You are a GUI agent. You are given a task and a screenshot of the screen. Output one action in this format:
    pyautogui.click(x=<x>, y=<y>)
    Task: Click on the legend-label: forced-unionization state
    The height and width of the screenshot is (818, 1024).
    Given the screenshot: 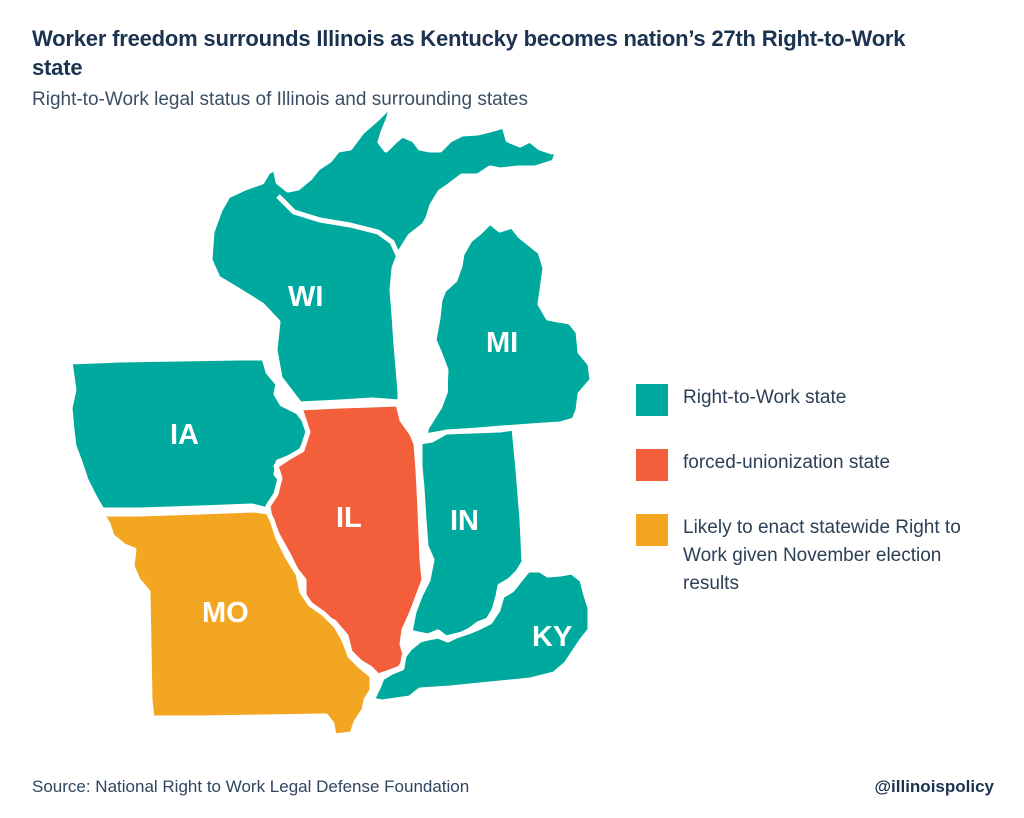 What is the action you would take?
    pyautogui.click(x=787, y=462)
    